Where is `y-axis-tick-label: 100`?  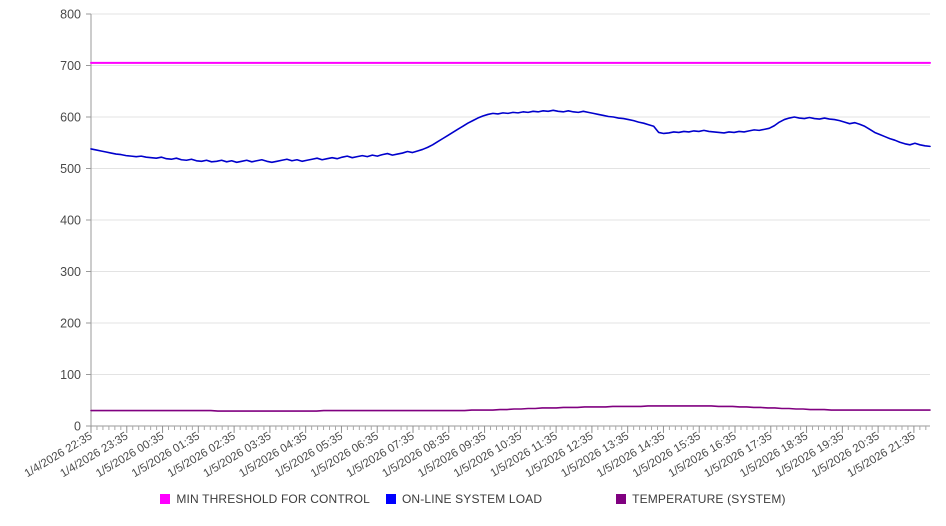
y-axis-tick-label: 100 is located at coordinates (70, 375).